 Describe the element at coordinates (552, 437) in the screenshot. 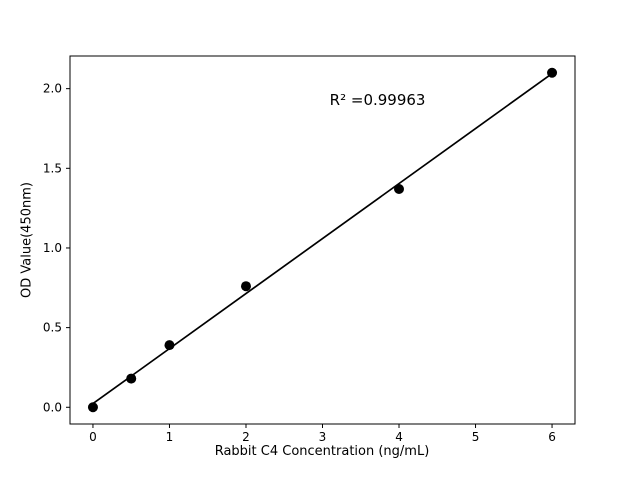

I see `x-tick-label: 6` at that location.